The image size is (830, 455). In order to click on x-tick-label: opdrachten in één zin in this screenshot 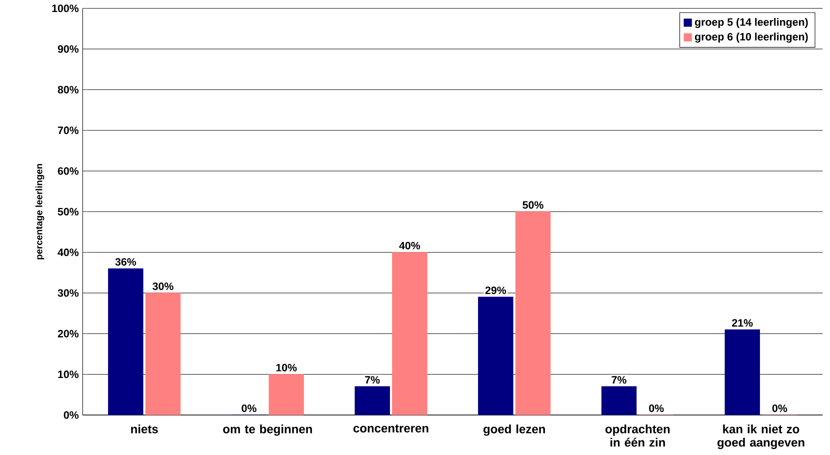, I will do `click(637, 435)`.